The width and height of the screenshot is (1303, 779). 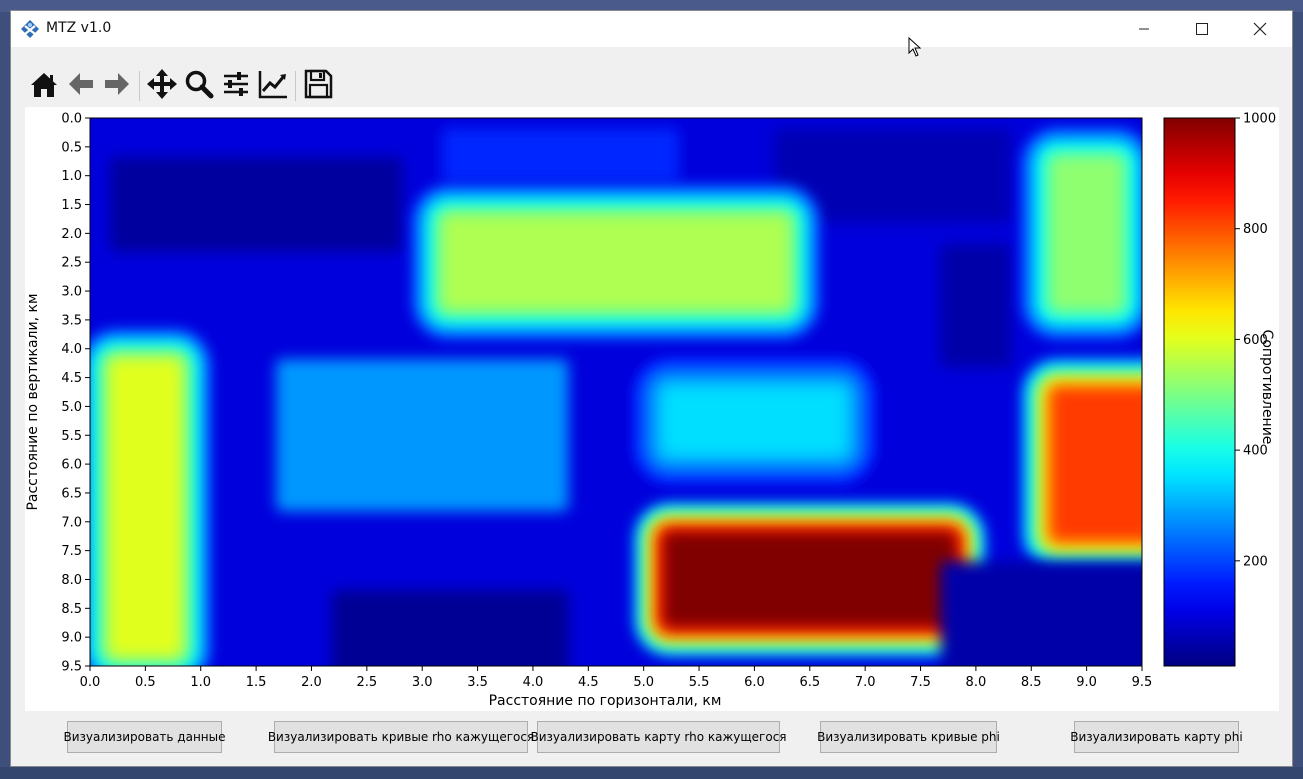 I want to click on x-tick-label: 8.0, so click(x=976, y=682).